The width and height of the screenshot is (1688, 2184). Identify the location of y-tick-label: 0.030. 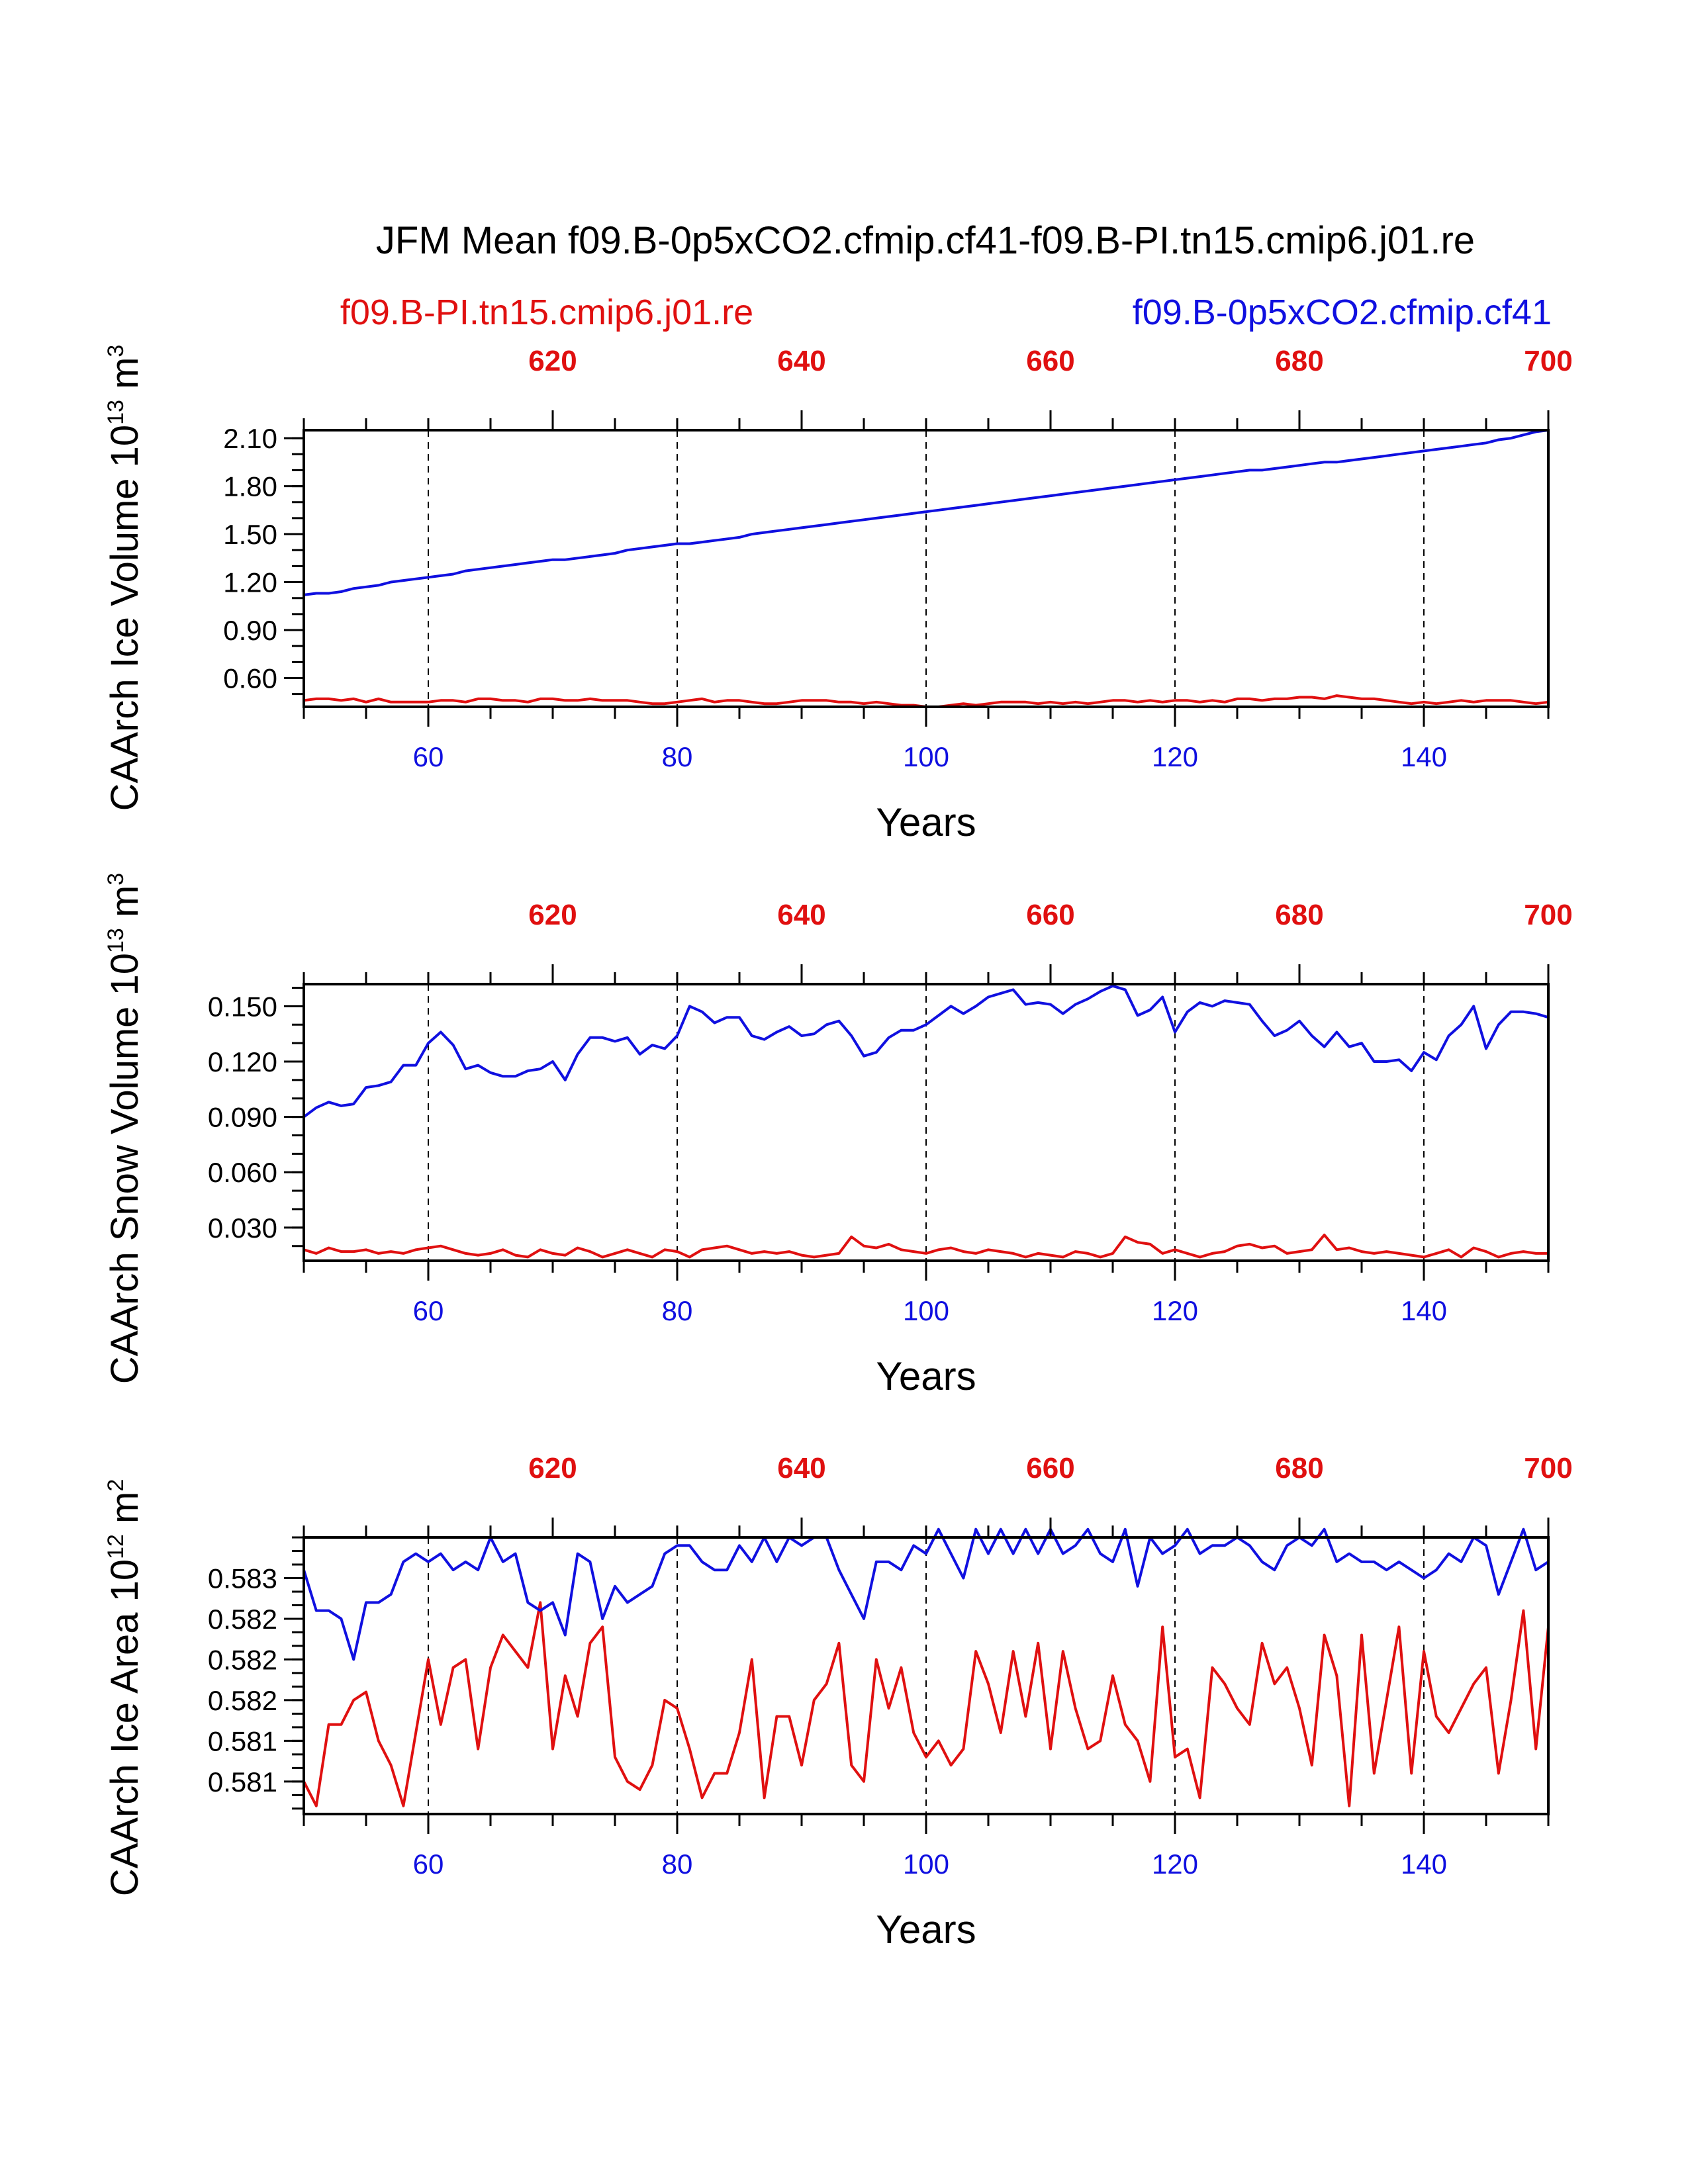
(242, 1228).